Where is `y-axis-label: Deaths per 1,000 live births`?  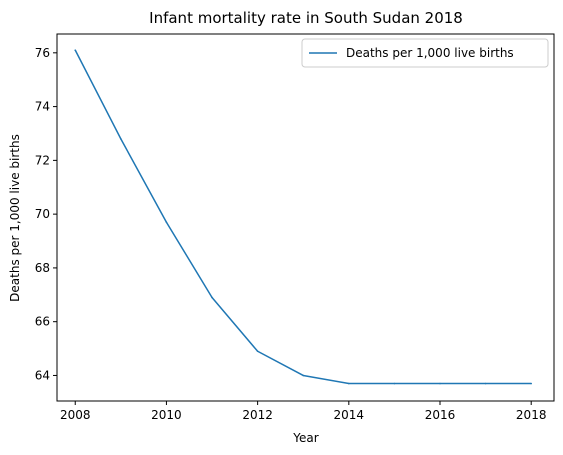 y-axis-label: Deaths per 1,000 live births is located at coordinates (15, 218).